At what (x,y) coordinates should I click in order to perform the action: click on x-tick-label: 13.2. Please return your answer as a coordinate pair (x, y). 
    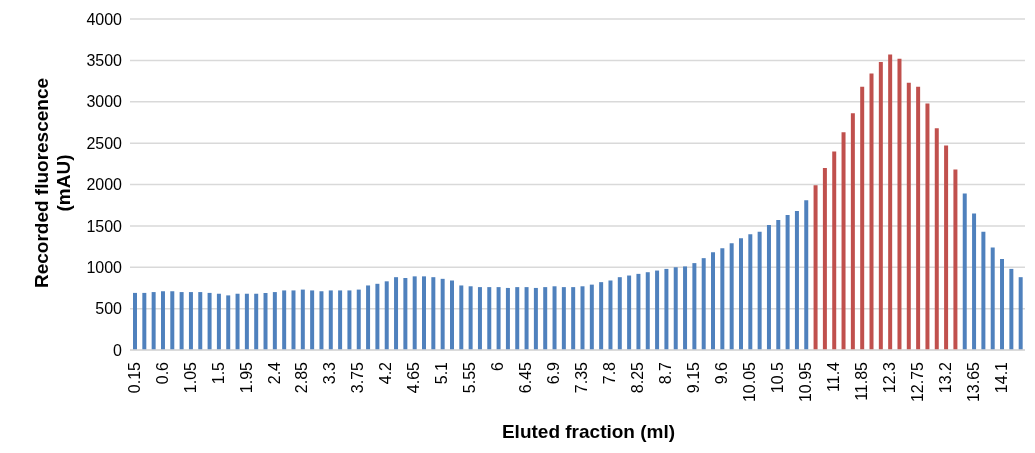
    Looking at the image, I should click on (945, 377).